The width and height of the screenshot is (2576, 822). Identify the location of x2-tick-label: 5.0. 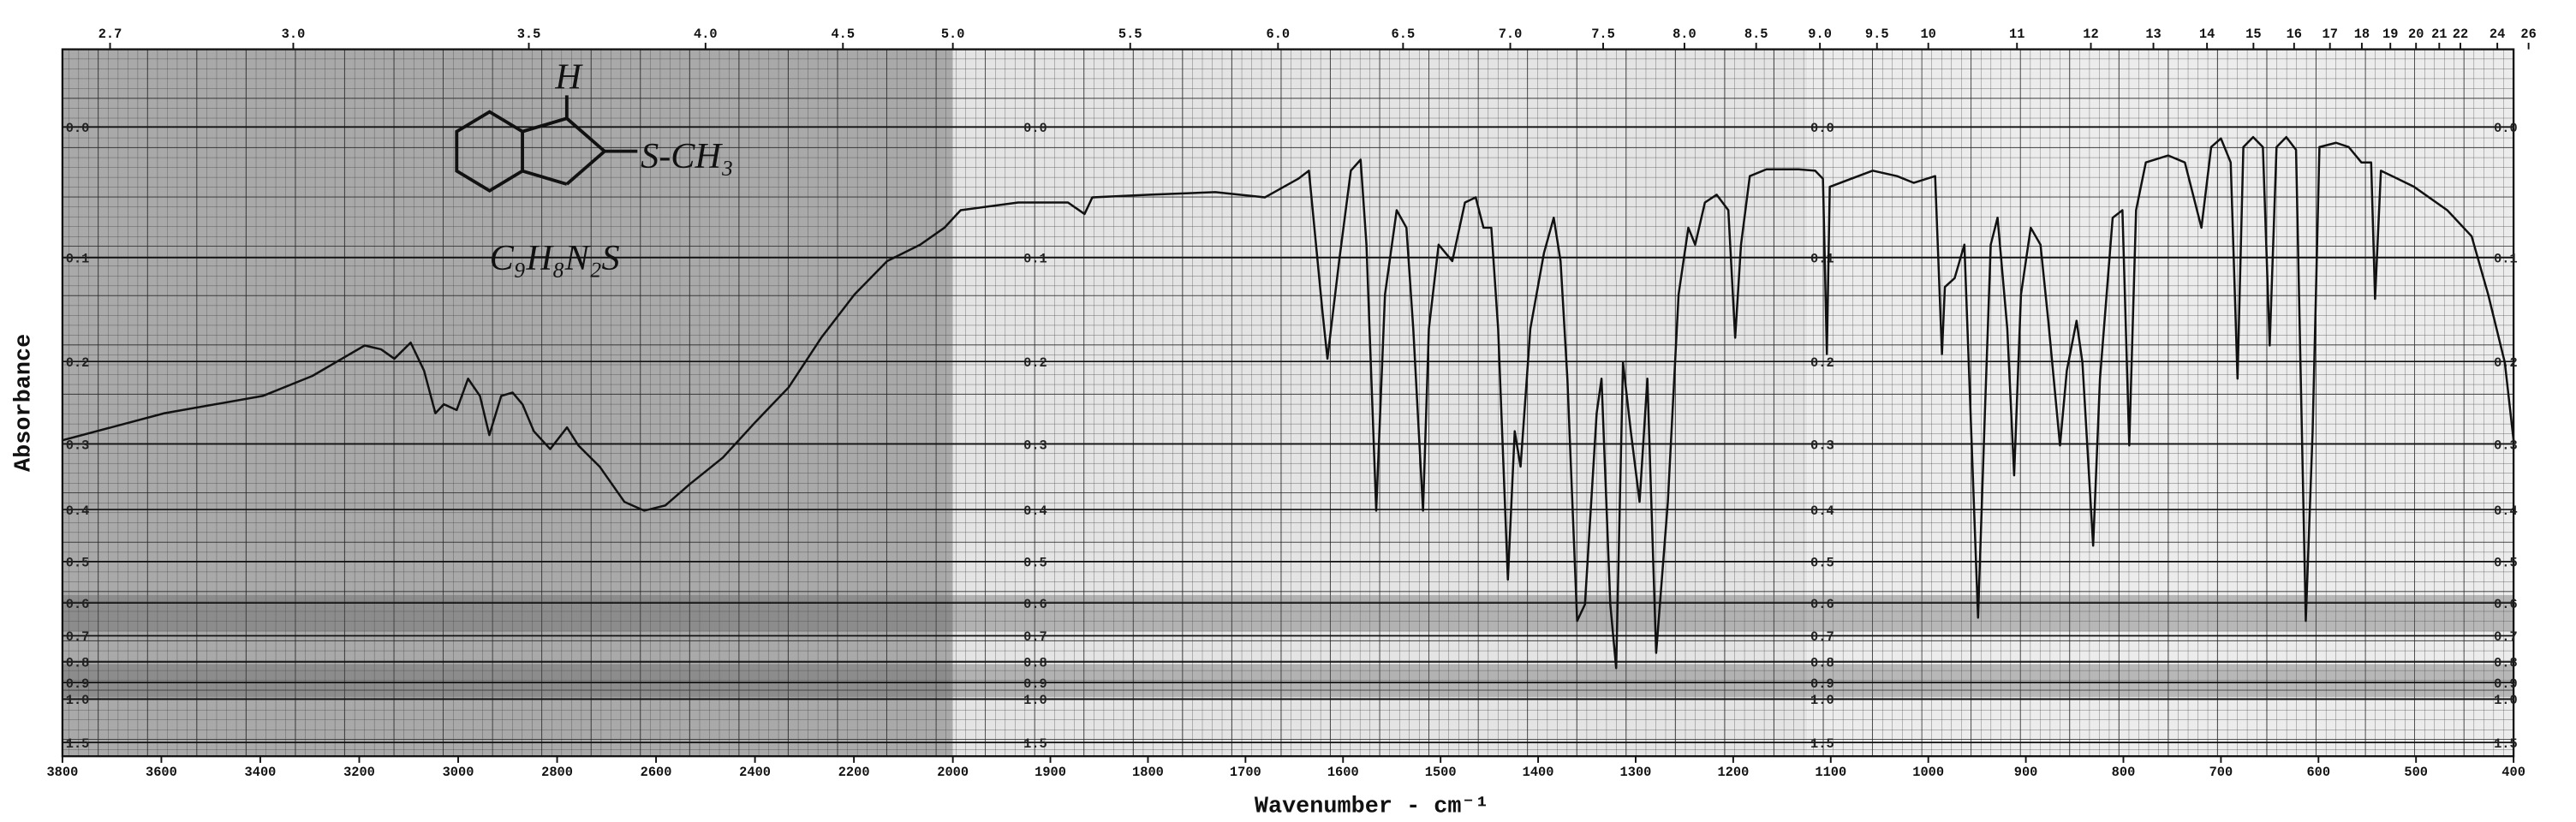
(953, 34).